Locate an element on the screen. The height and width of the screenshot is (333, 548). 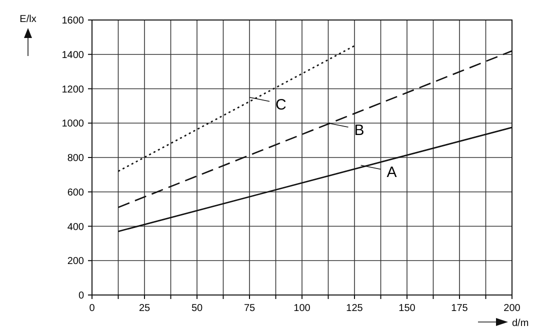
x-axis-title: d/m is located at coordinates (520, 323).